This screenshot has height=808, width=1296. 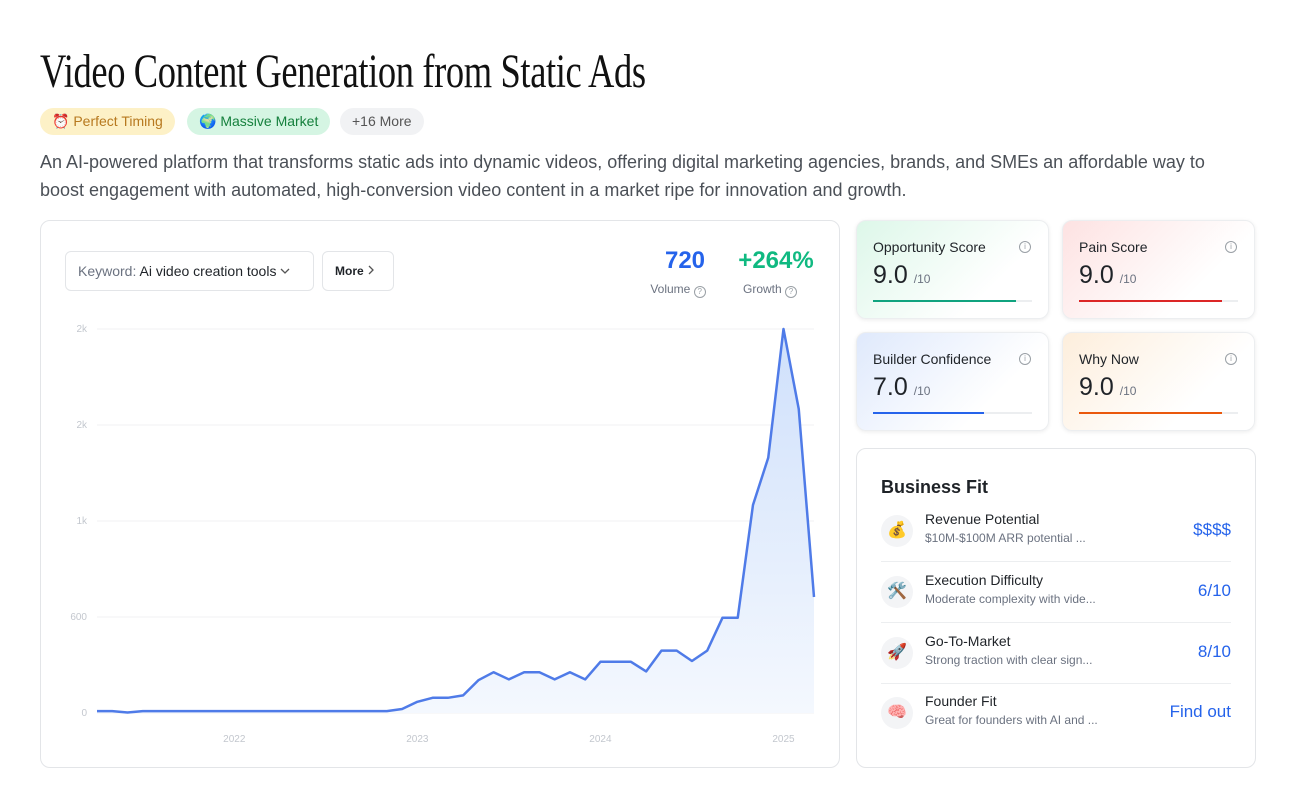 What do you see at coordinates (932, 359) in the screenshot?
I see `score-name: Builder Confidence` at bounding box center [932, 359].